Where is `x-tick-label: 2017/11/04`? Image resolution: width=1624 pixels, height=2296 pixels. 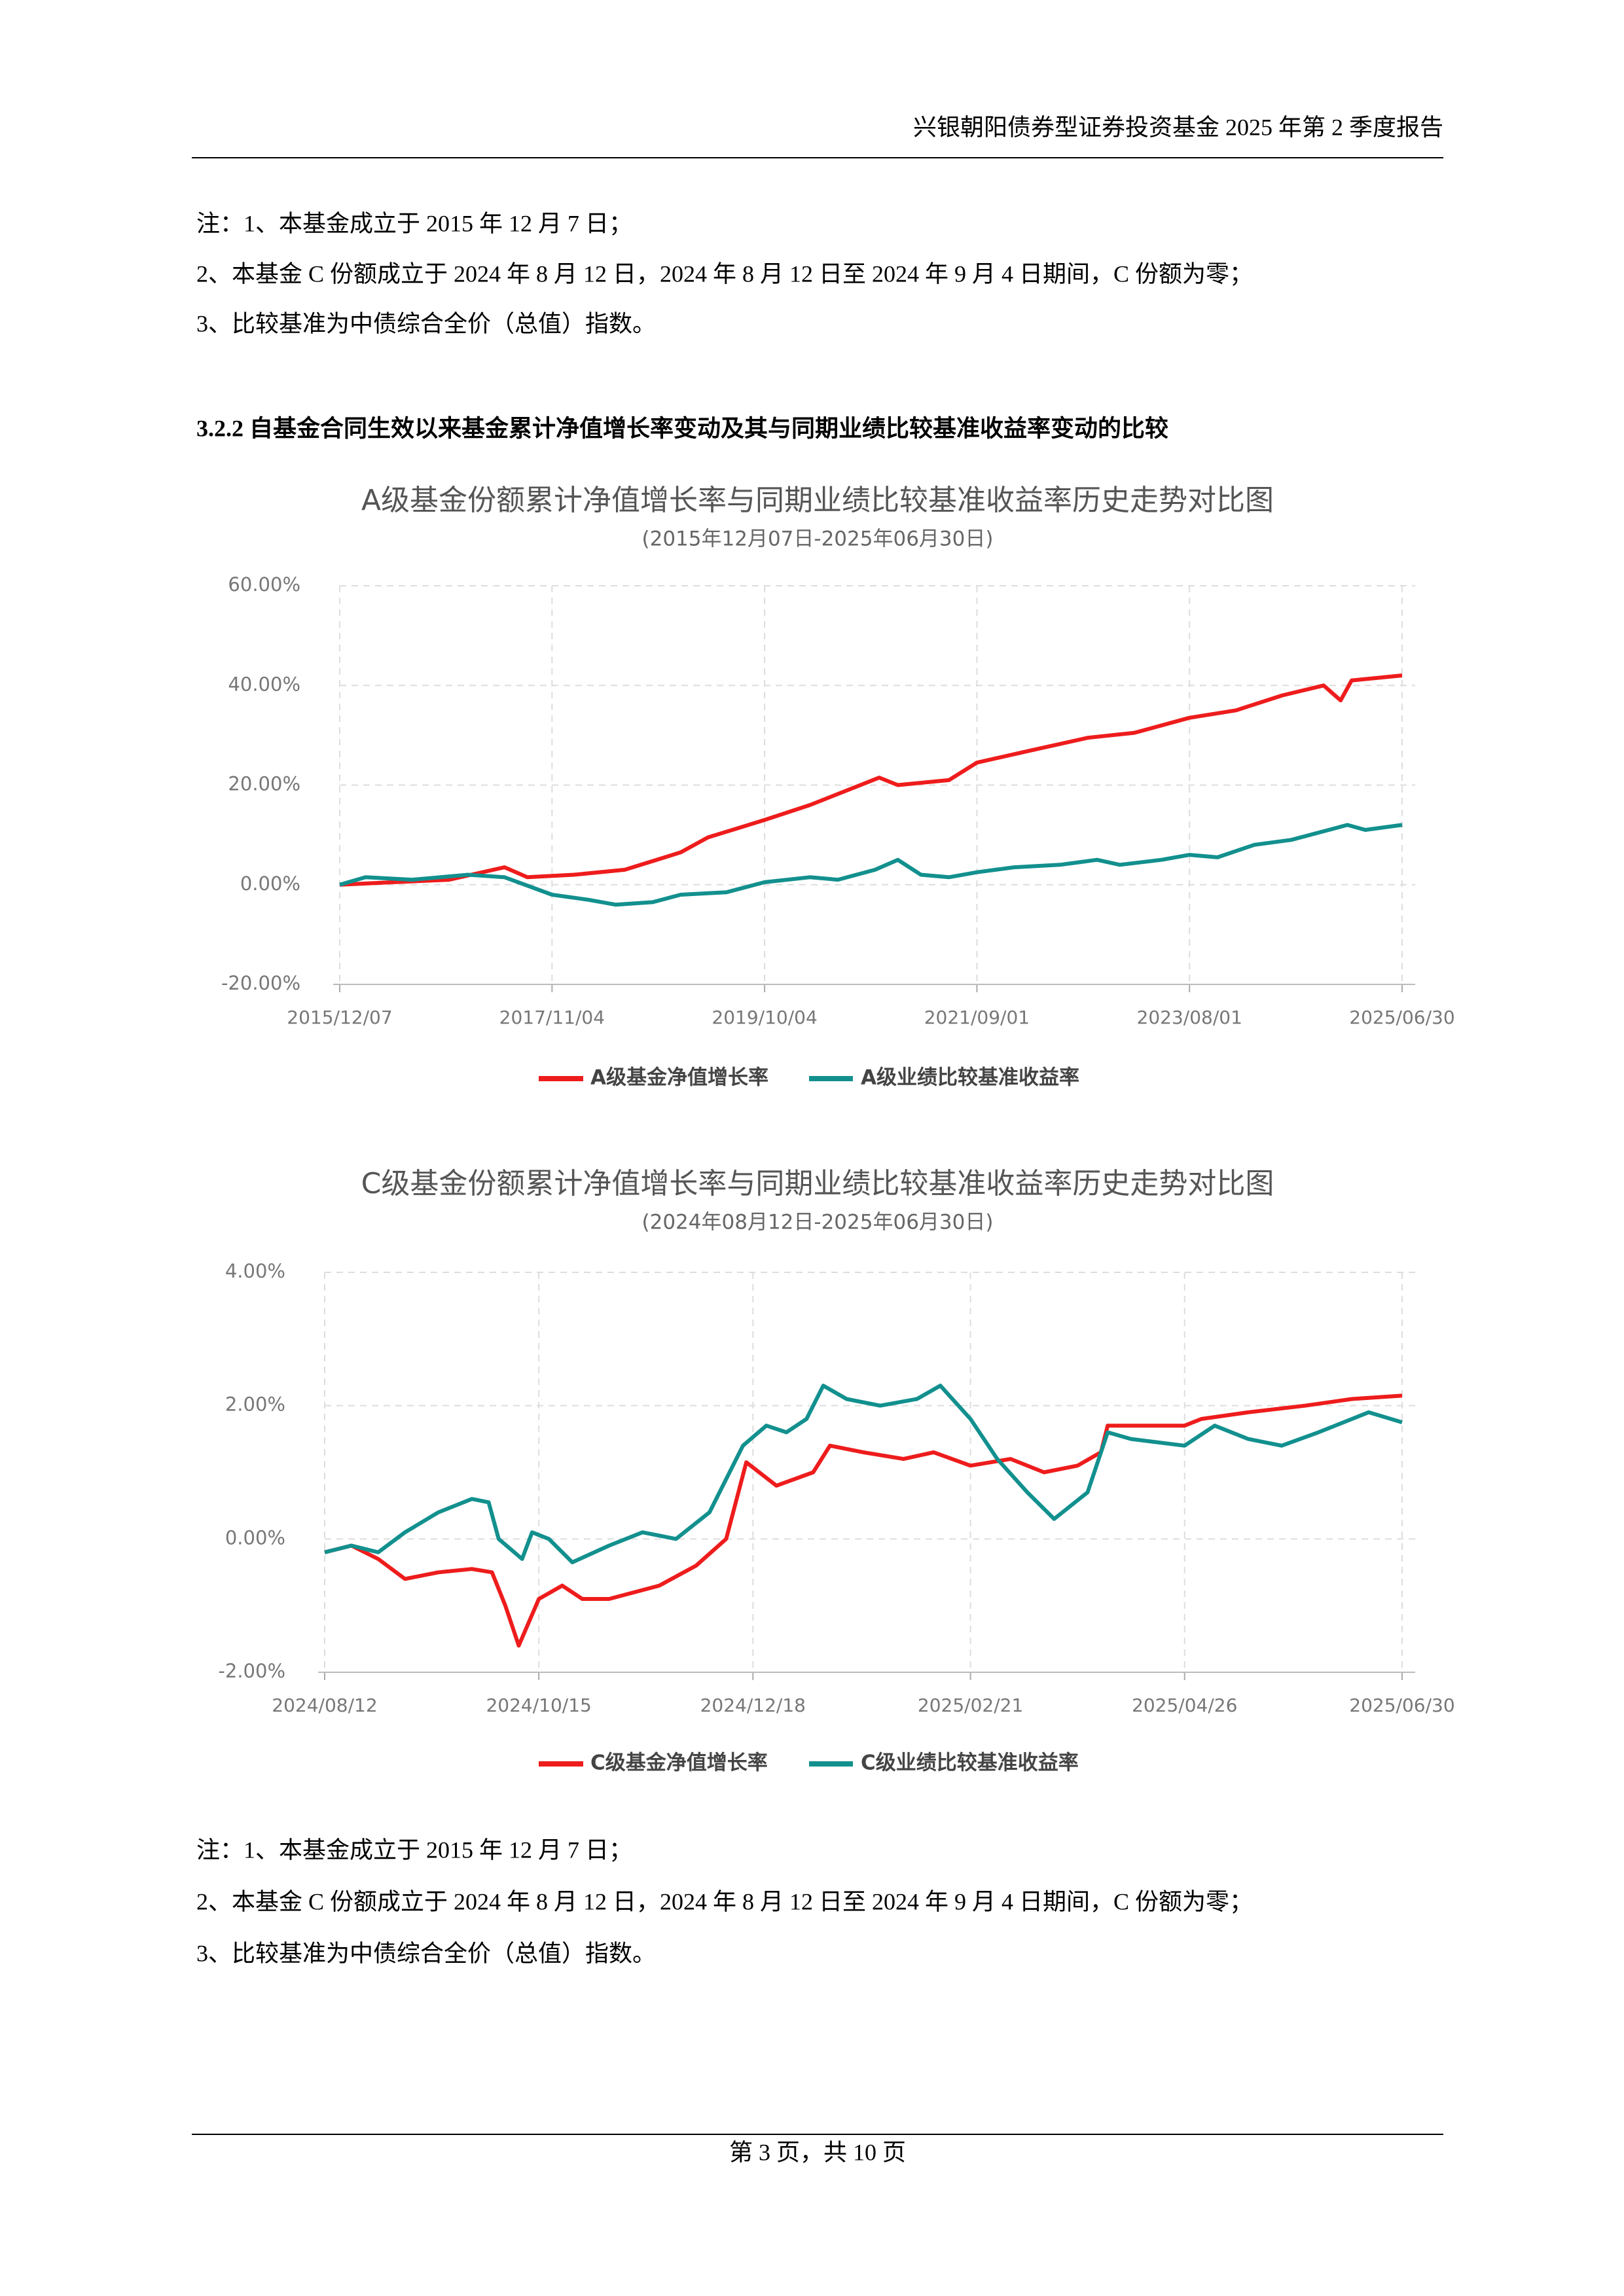 x-tick-label: 2017/11/04 is located at coordinates (552, 1017).